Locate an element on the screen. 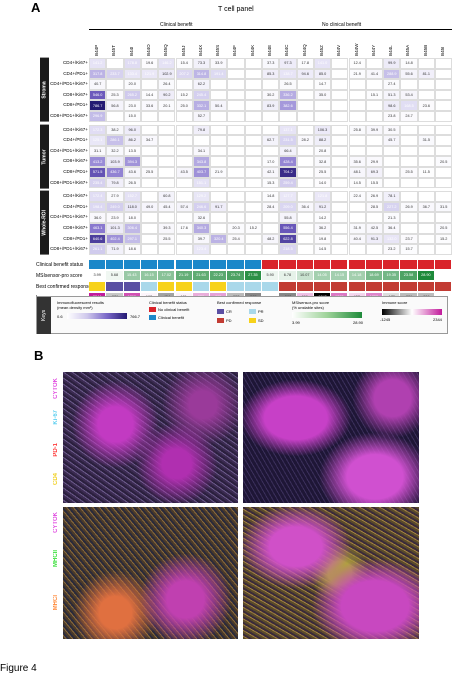  heatmap-cell: 32.6 is located at coordinates (201, 217).